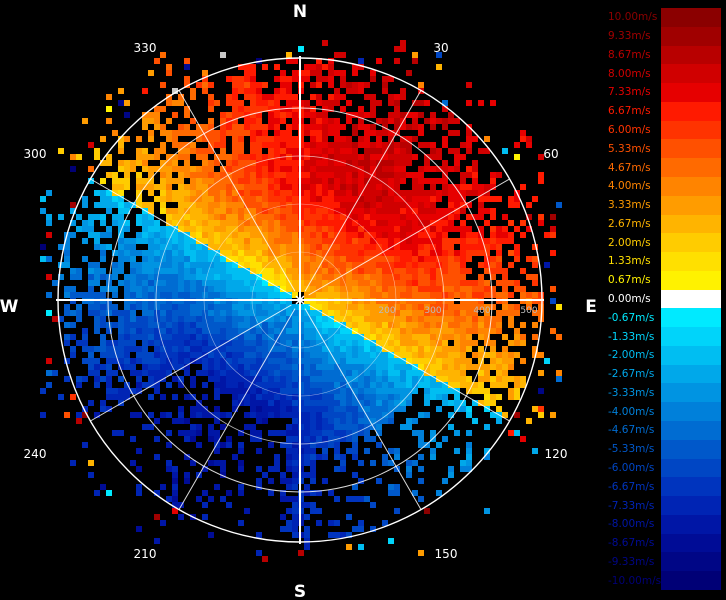  I want to click on legend-label: 4.67m/s, so click(629, 167).